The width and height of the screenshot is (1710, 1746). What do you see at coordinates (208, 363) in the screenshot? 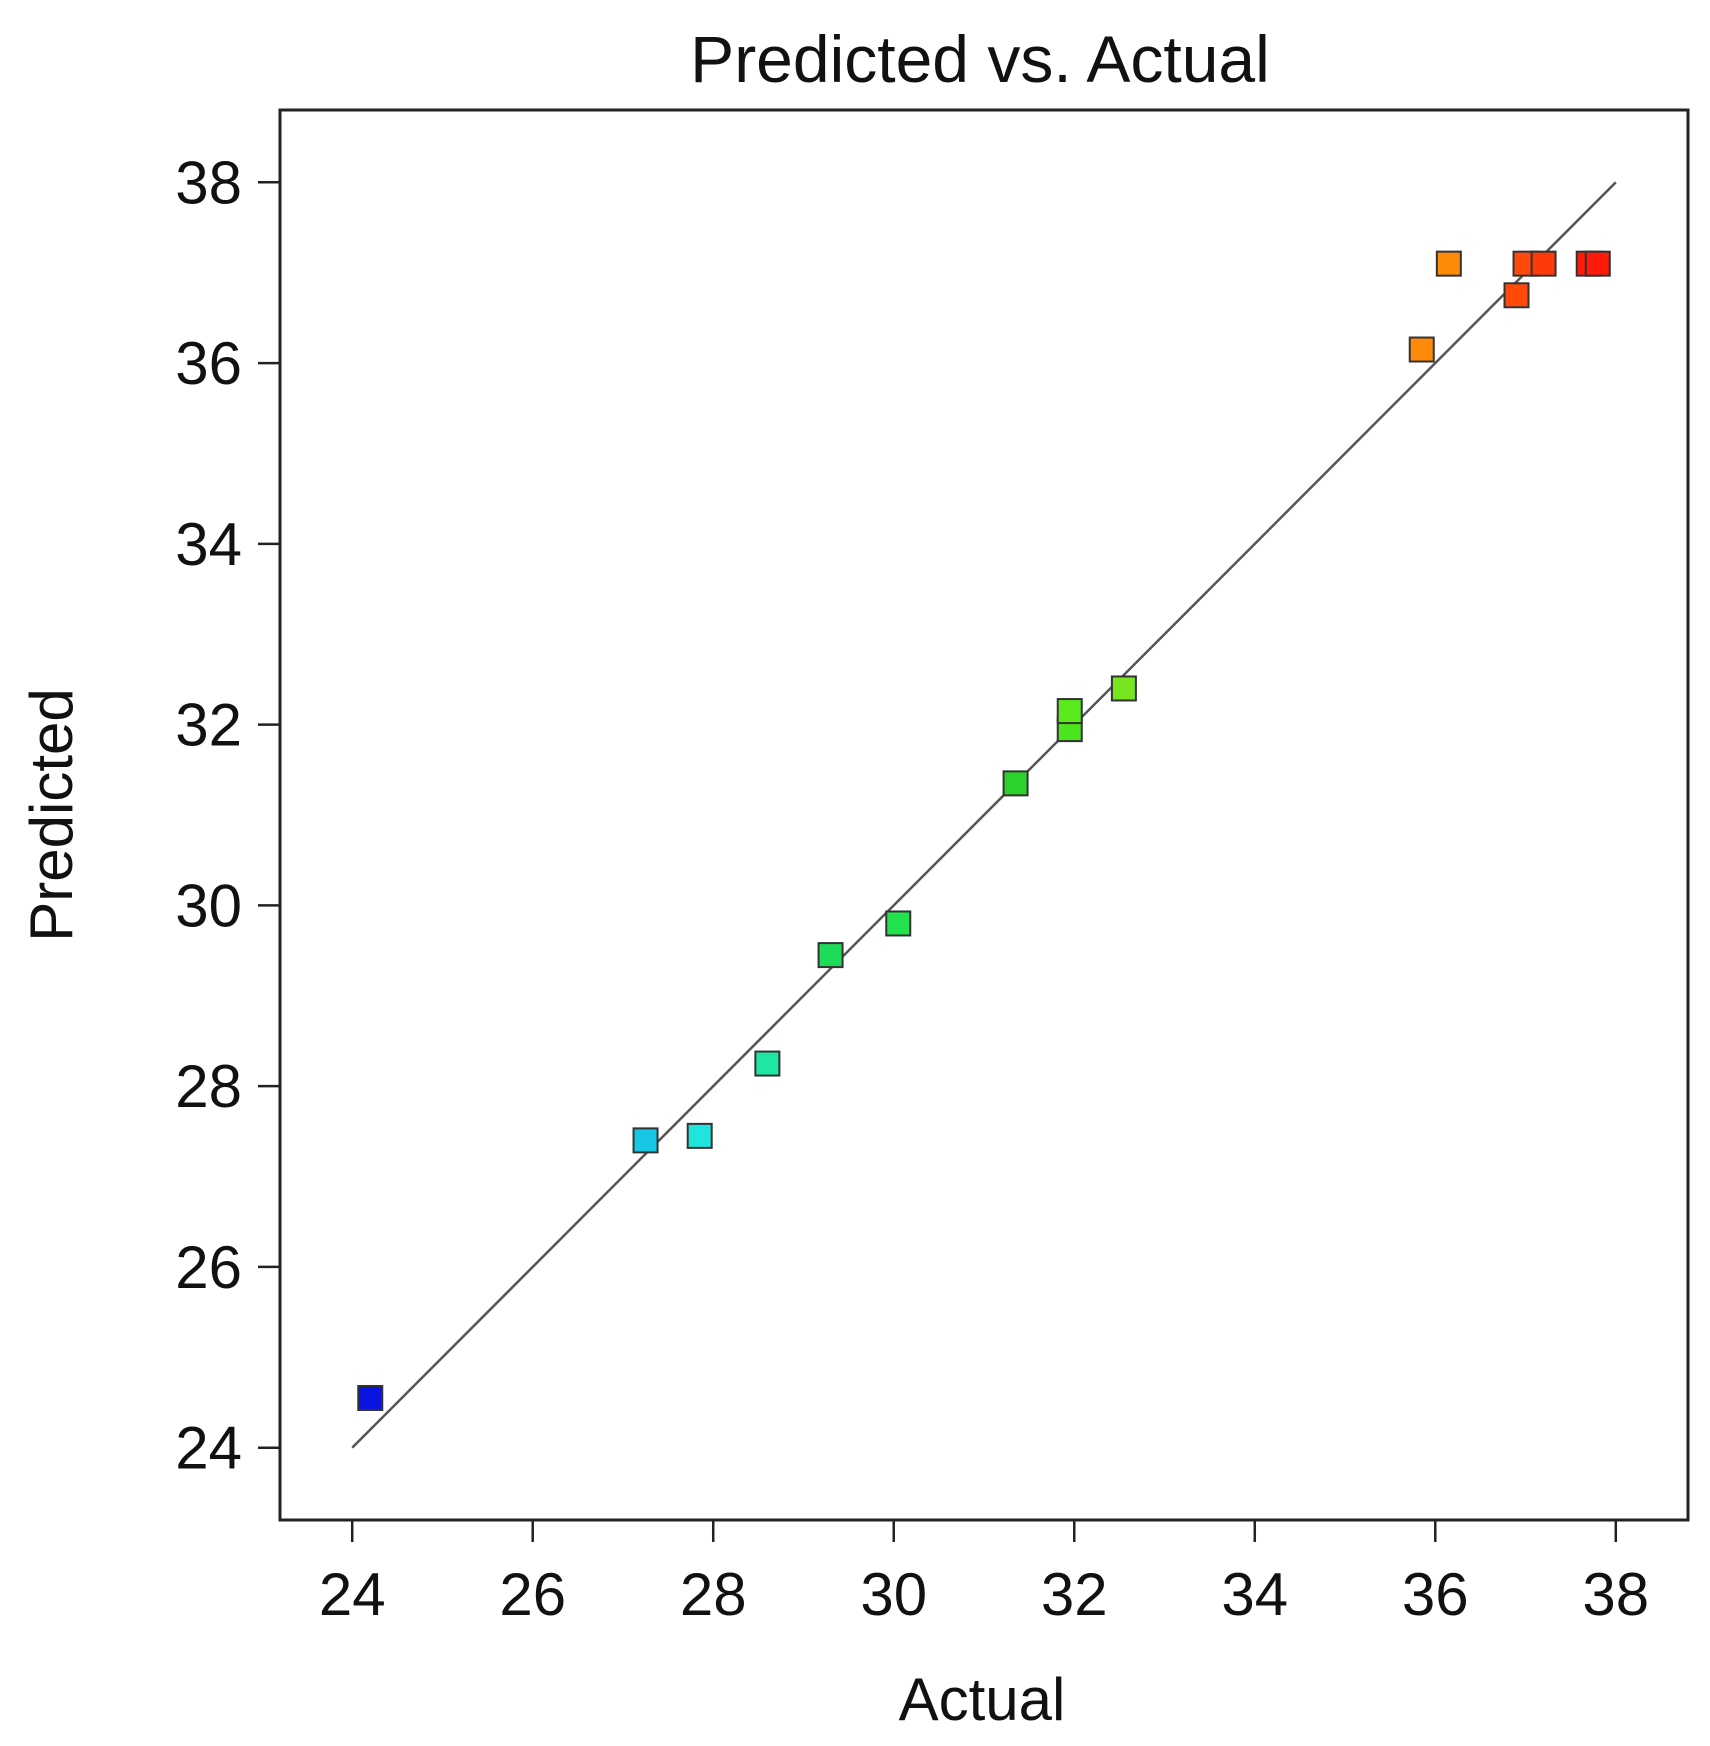
I see `y-tick-label: 36` at bounding box center [208, 363].